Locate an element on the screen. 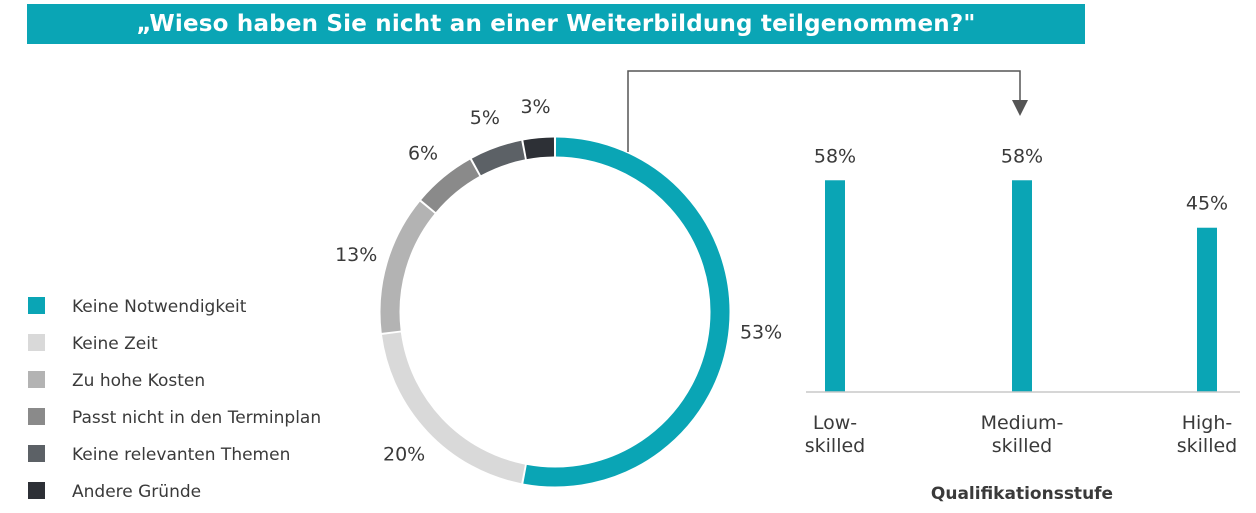  legend-swatch-zu-hohe-kosten is located at coordinates (36, 379).